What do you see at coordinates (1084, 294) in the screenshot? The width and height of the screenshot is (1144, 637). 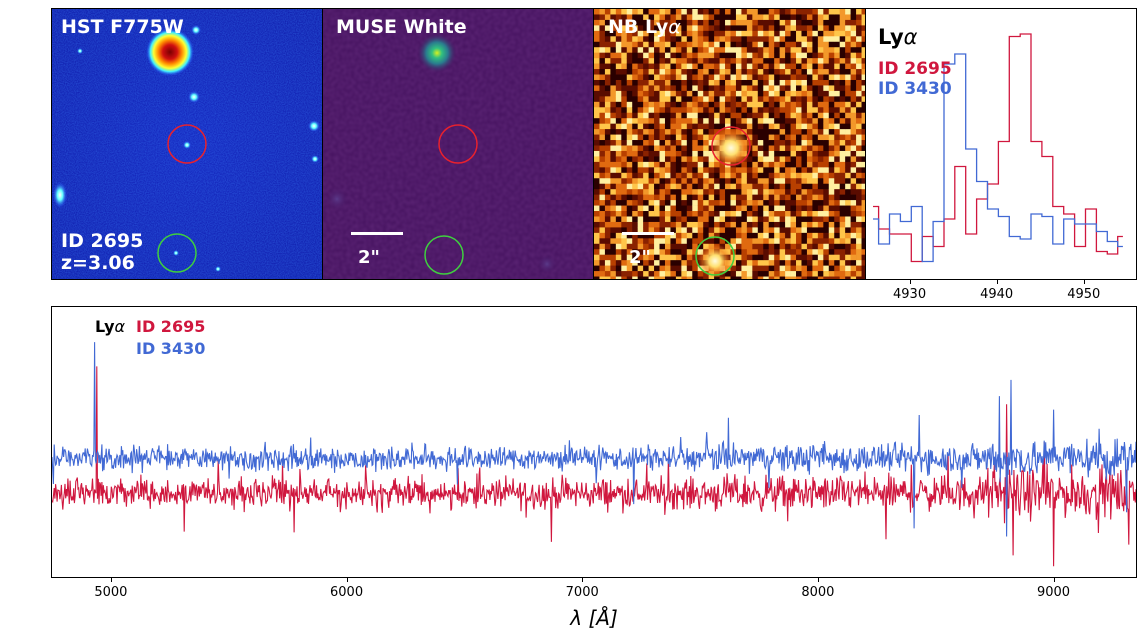 I see `zoom-x-tick-label: 4950` at bounding box center [1084, 294].